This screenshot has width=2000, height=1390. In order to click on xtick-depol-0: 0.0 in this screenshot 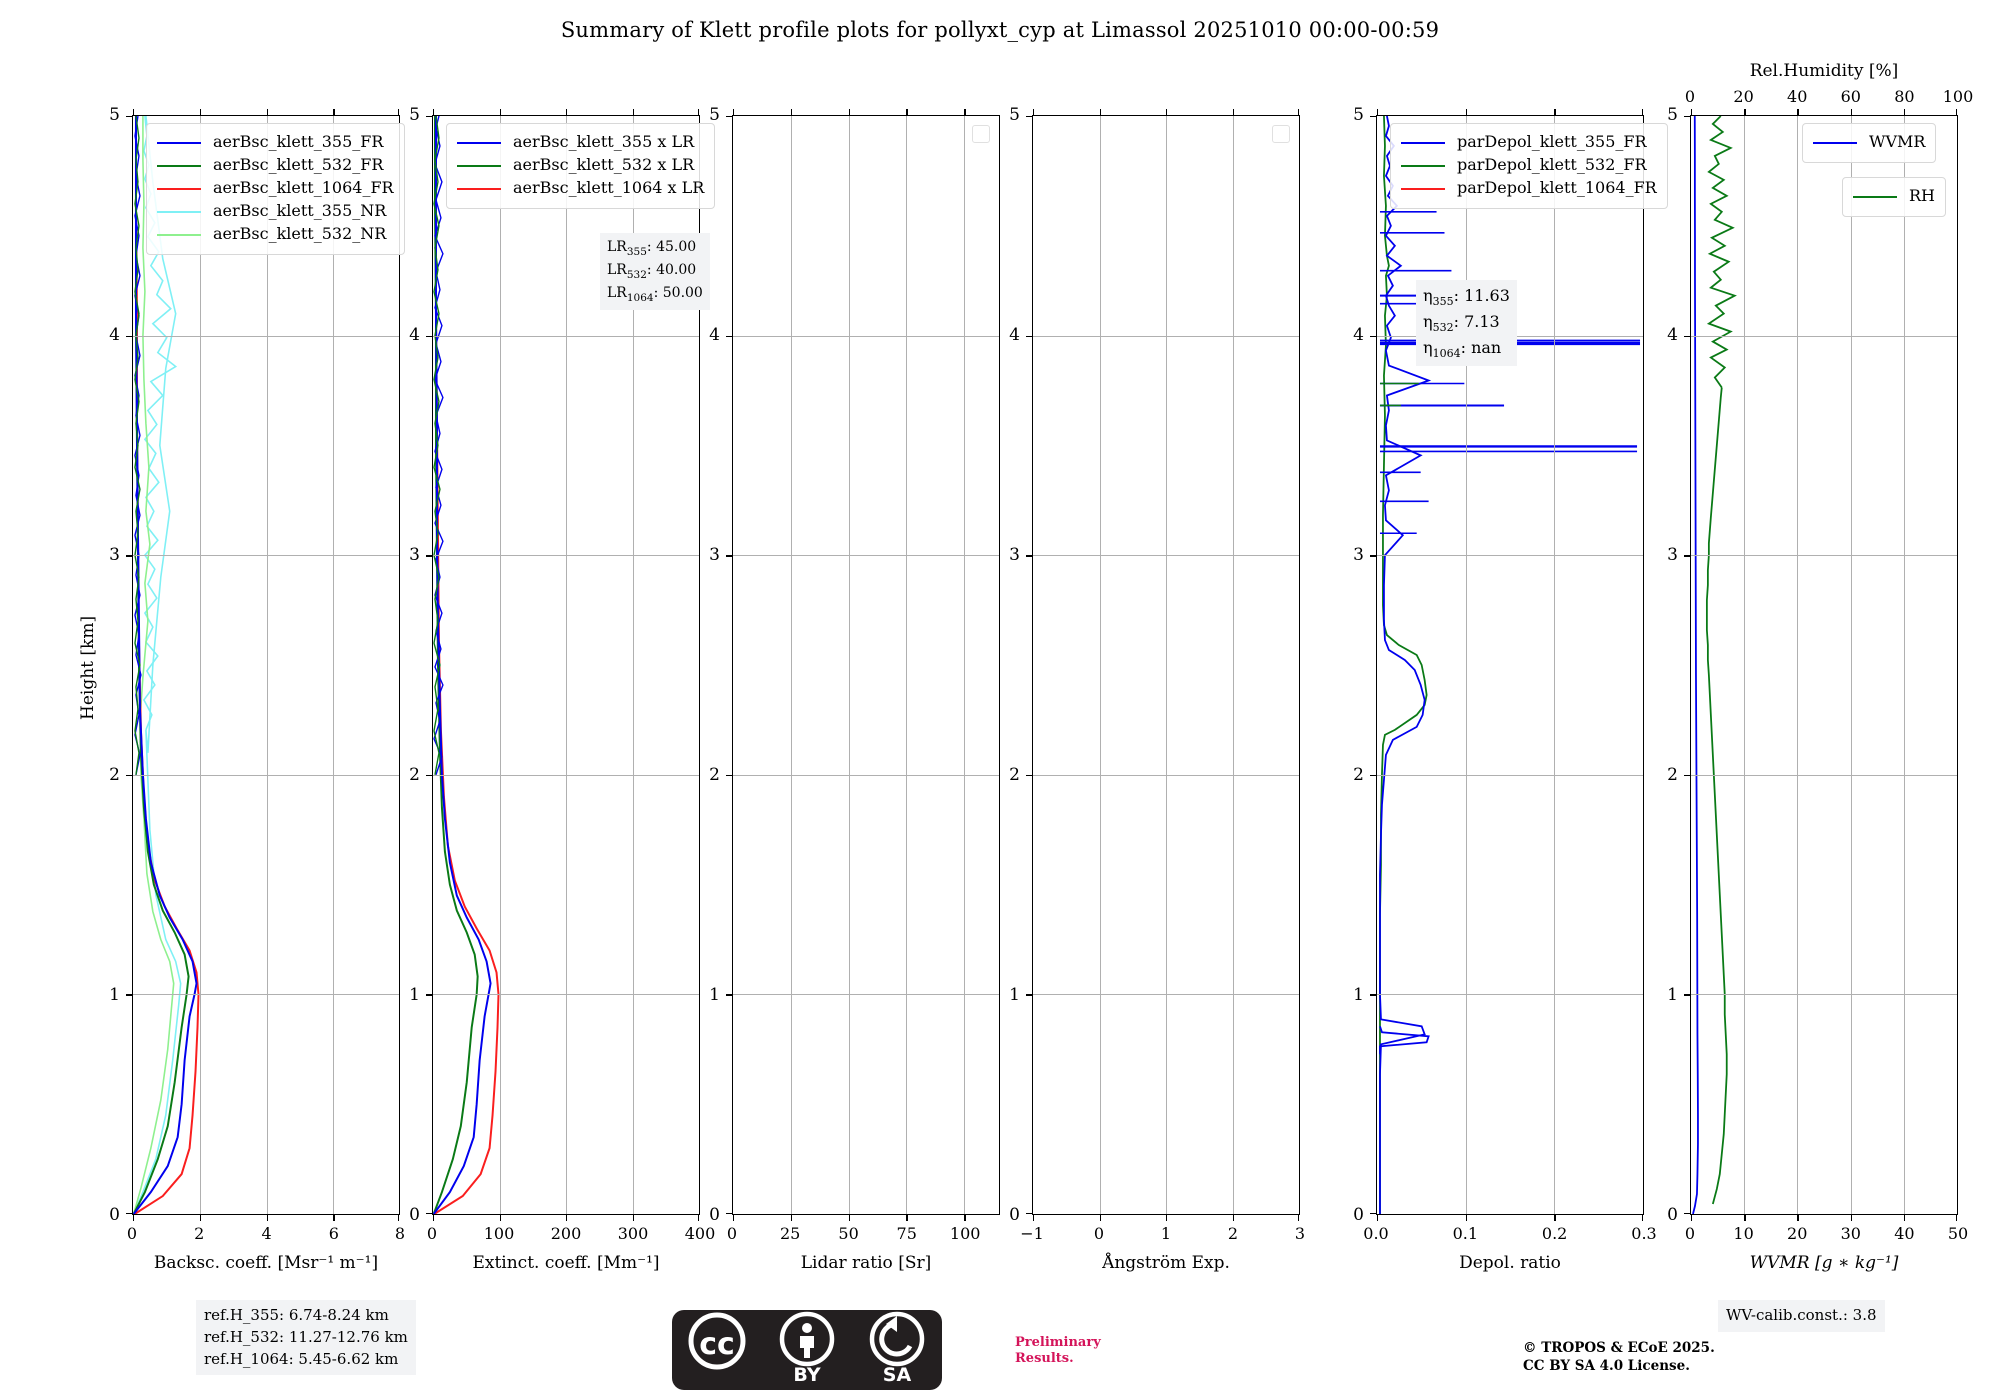, I will do `click(1376, 1233)`.